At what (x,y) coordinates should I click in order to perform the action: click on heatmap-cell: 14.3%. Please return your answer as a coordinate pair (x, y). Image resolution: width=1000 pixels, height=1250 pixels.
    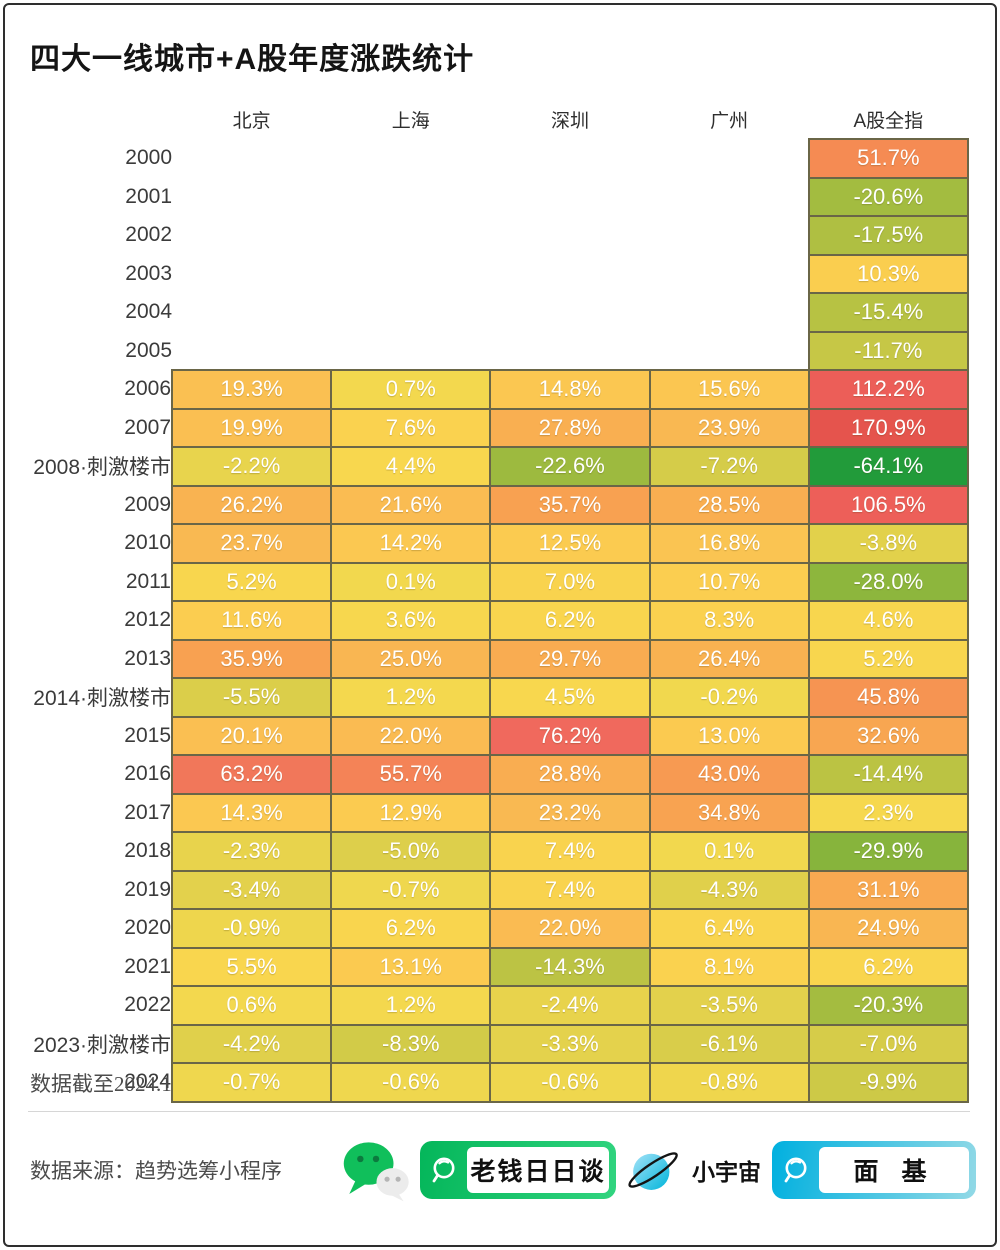
    Looking at the image, I should click on (251, 812).